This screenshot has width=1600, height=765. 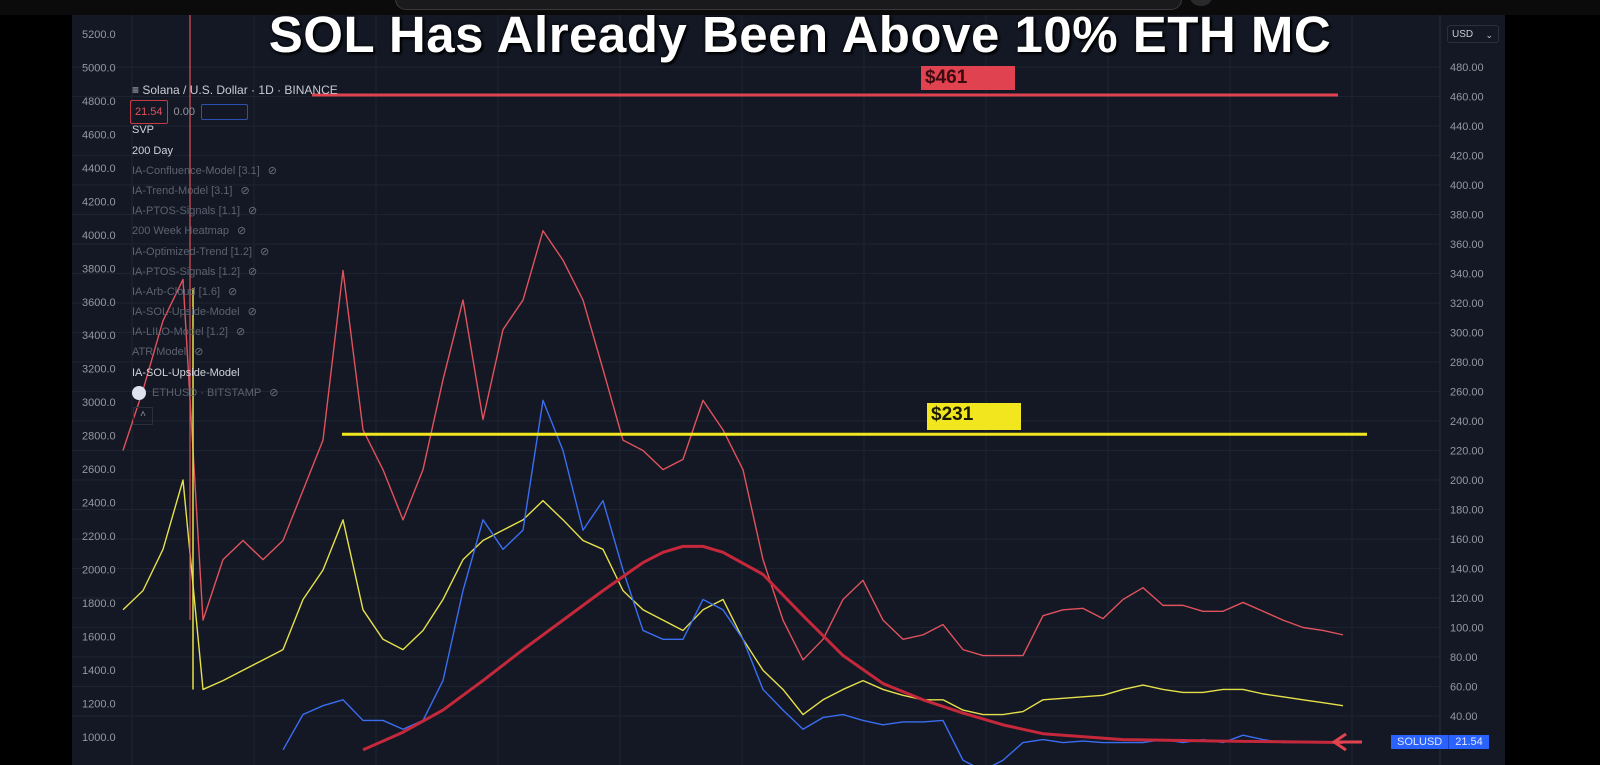 I want to click on browser-top-bar, so click(x=800, y=7).